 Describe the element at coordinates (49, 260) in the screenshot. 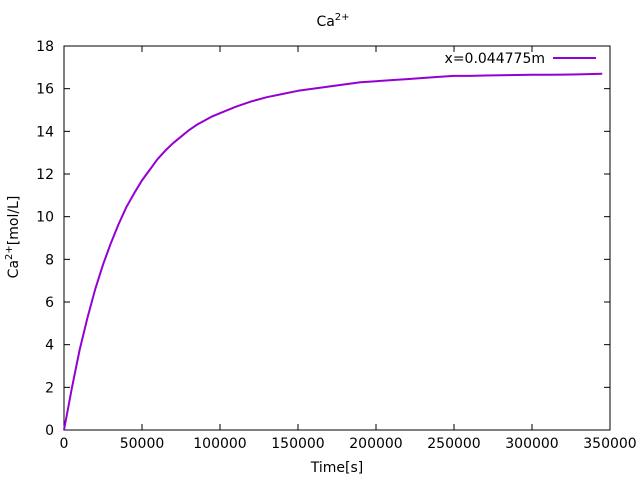

I see `y-tick-label: 8` at that location.